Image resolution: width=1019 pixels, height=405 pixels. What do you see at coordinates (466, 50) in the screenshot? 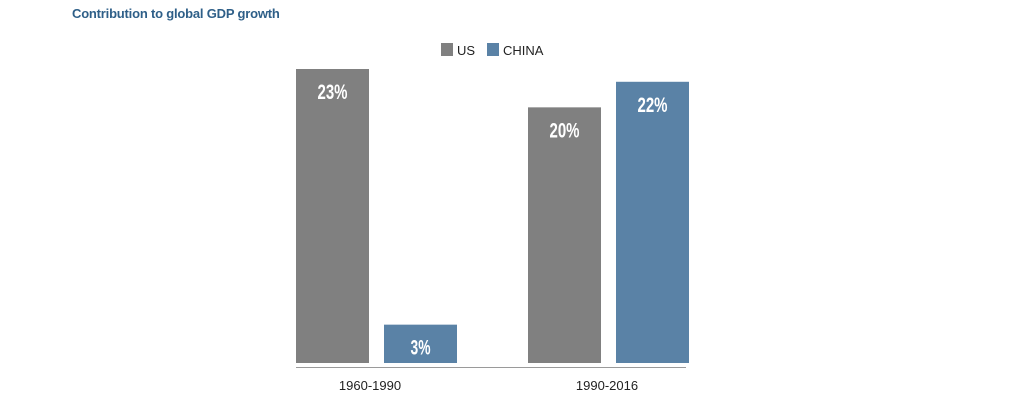
I see `legend-label-us: US` at bounding box center [466, 50].